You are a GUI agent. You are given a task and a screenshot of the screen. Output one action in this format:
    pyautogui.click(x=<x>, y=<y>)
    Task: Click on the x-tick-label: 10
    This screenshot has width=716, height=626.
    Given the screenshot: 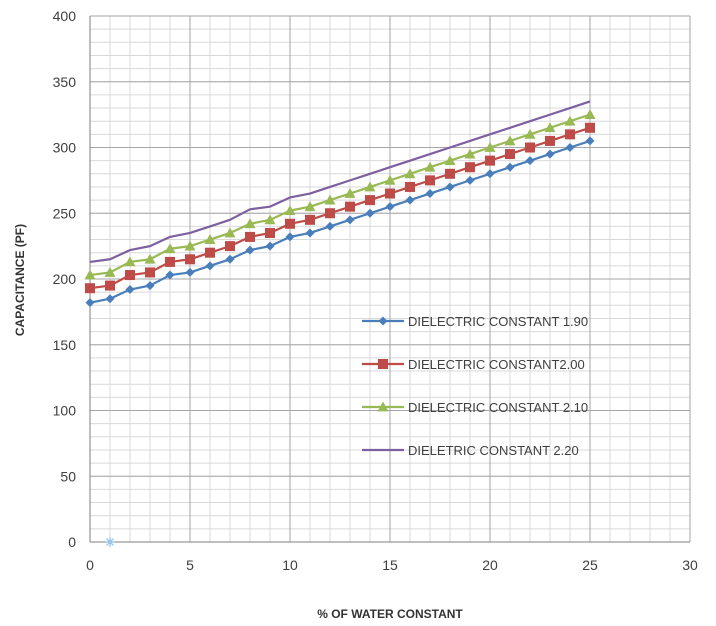 What is the action you would take?
    pyautogui.click(x=290, y=565)
    